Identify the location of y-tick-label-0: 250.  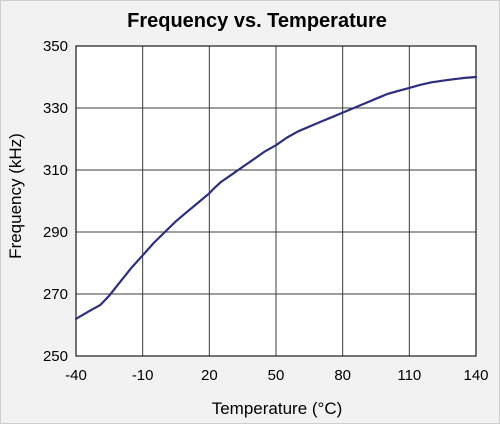
(55, 356).